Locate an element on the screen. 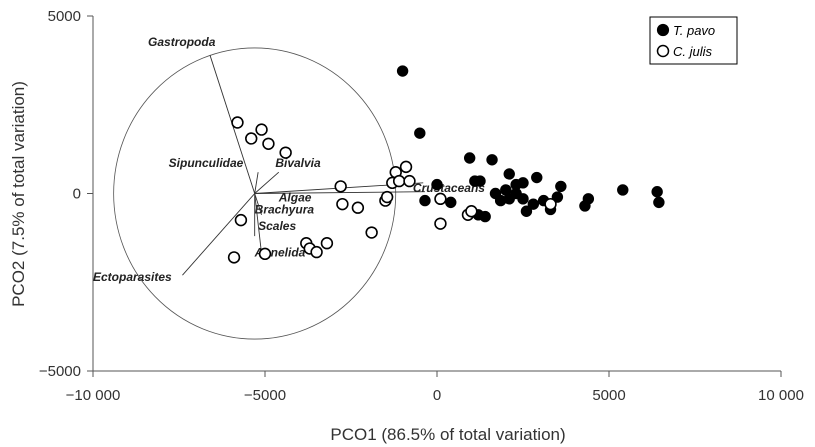  vector-label-brachyura: Brachyura is located at coordinates (285, 210).